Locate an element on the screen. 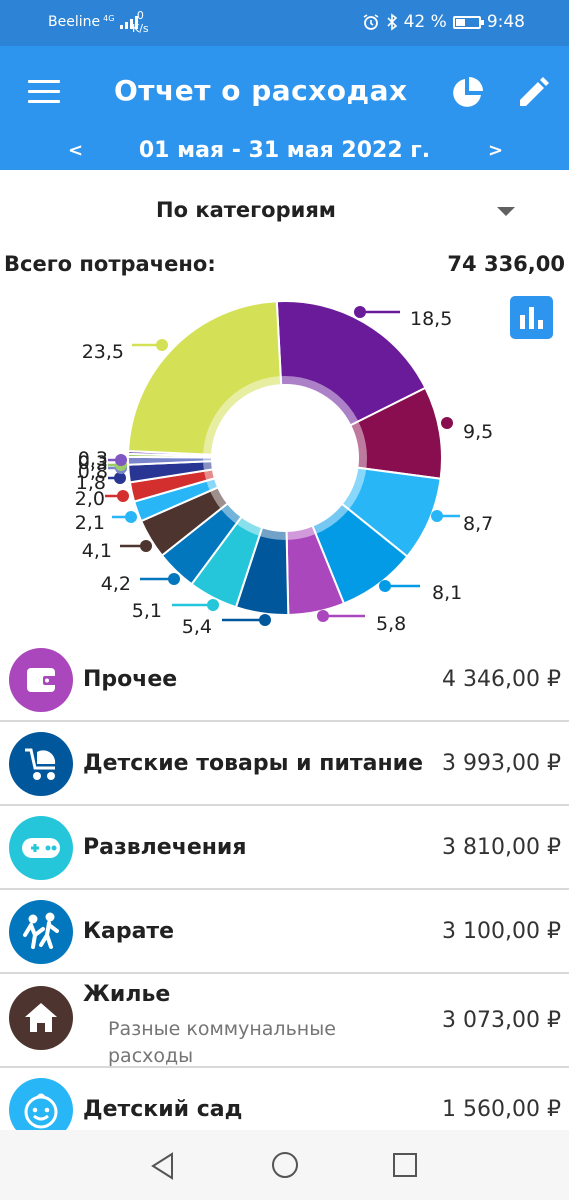  speed-value: 0 is located at coordinates (140, 15).